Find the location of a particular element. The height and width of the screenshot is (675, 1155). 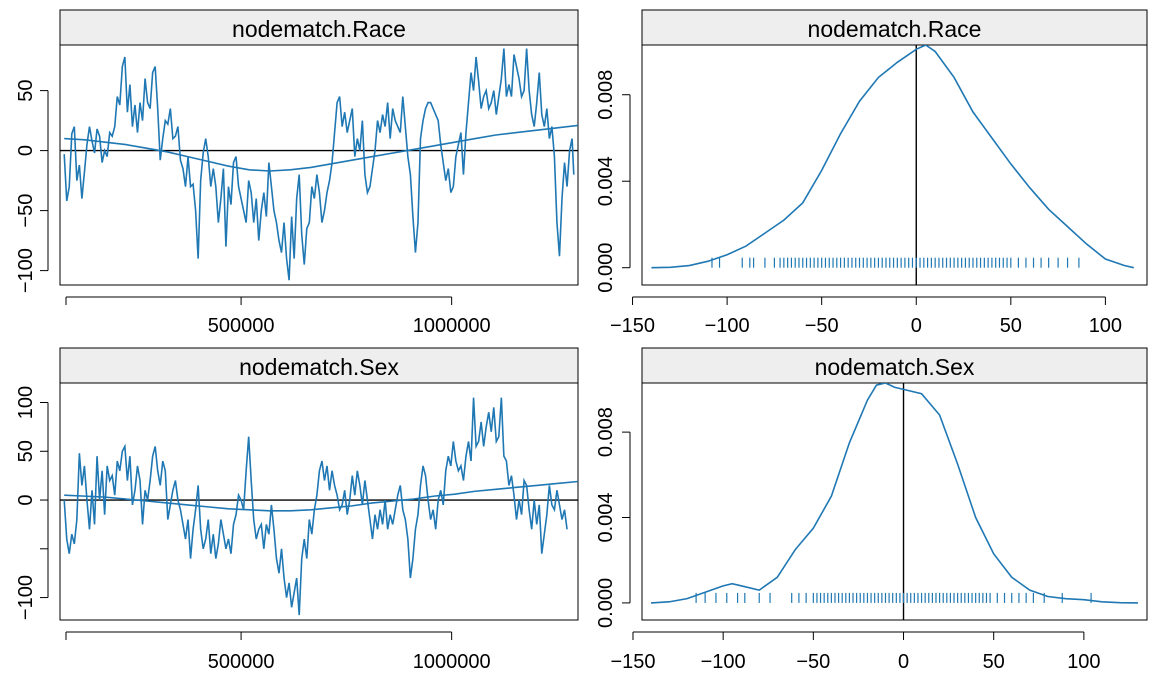

y-tick-label: −50 is located at coordinates (26, 211).